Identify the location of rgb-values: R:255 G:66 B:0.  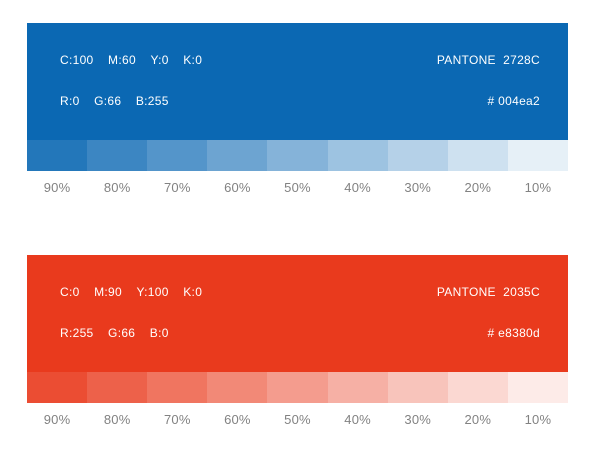
(114, 333).